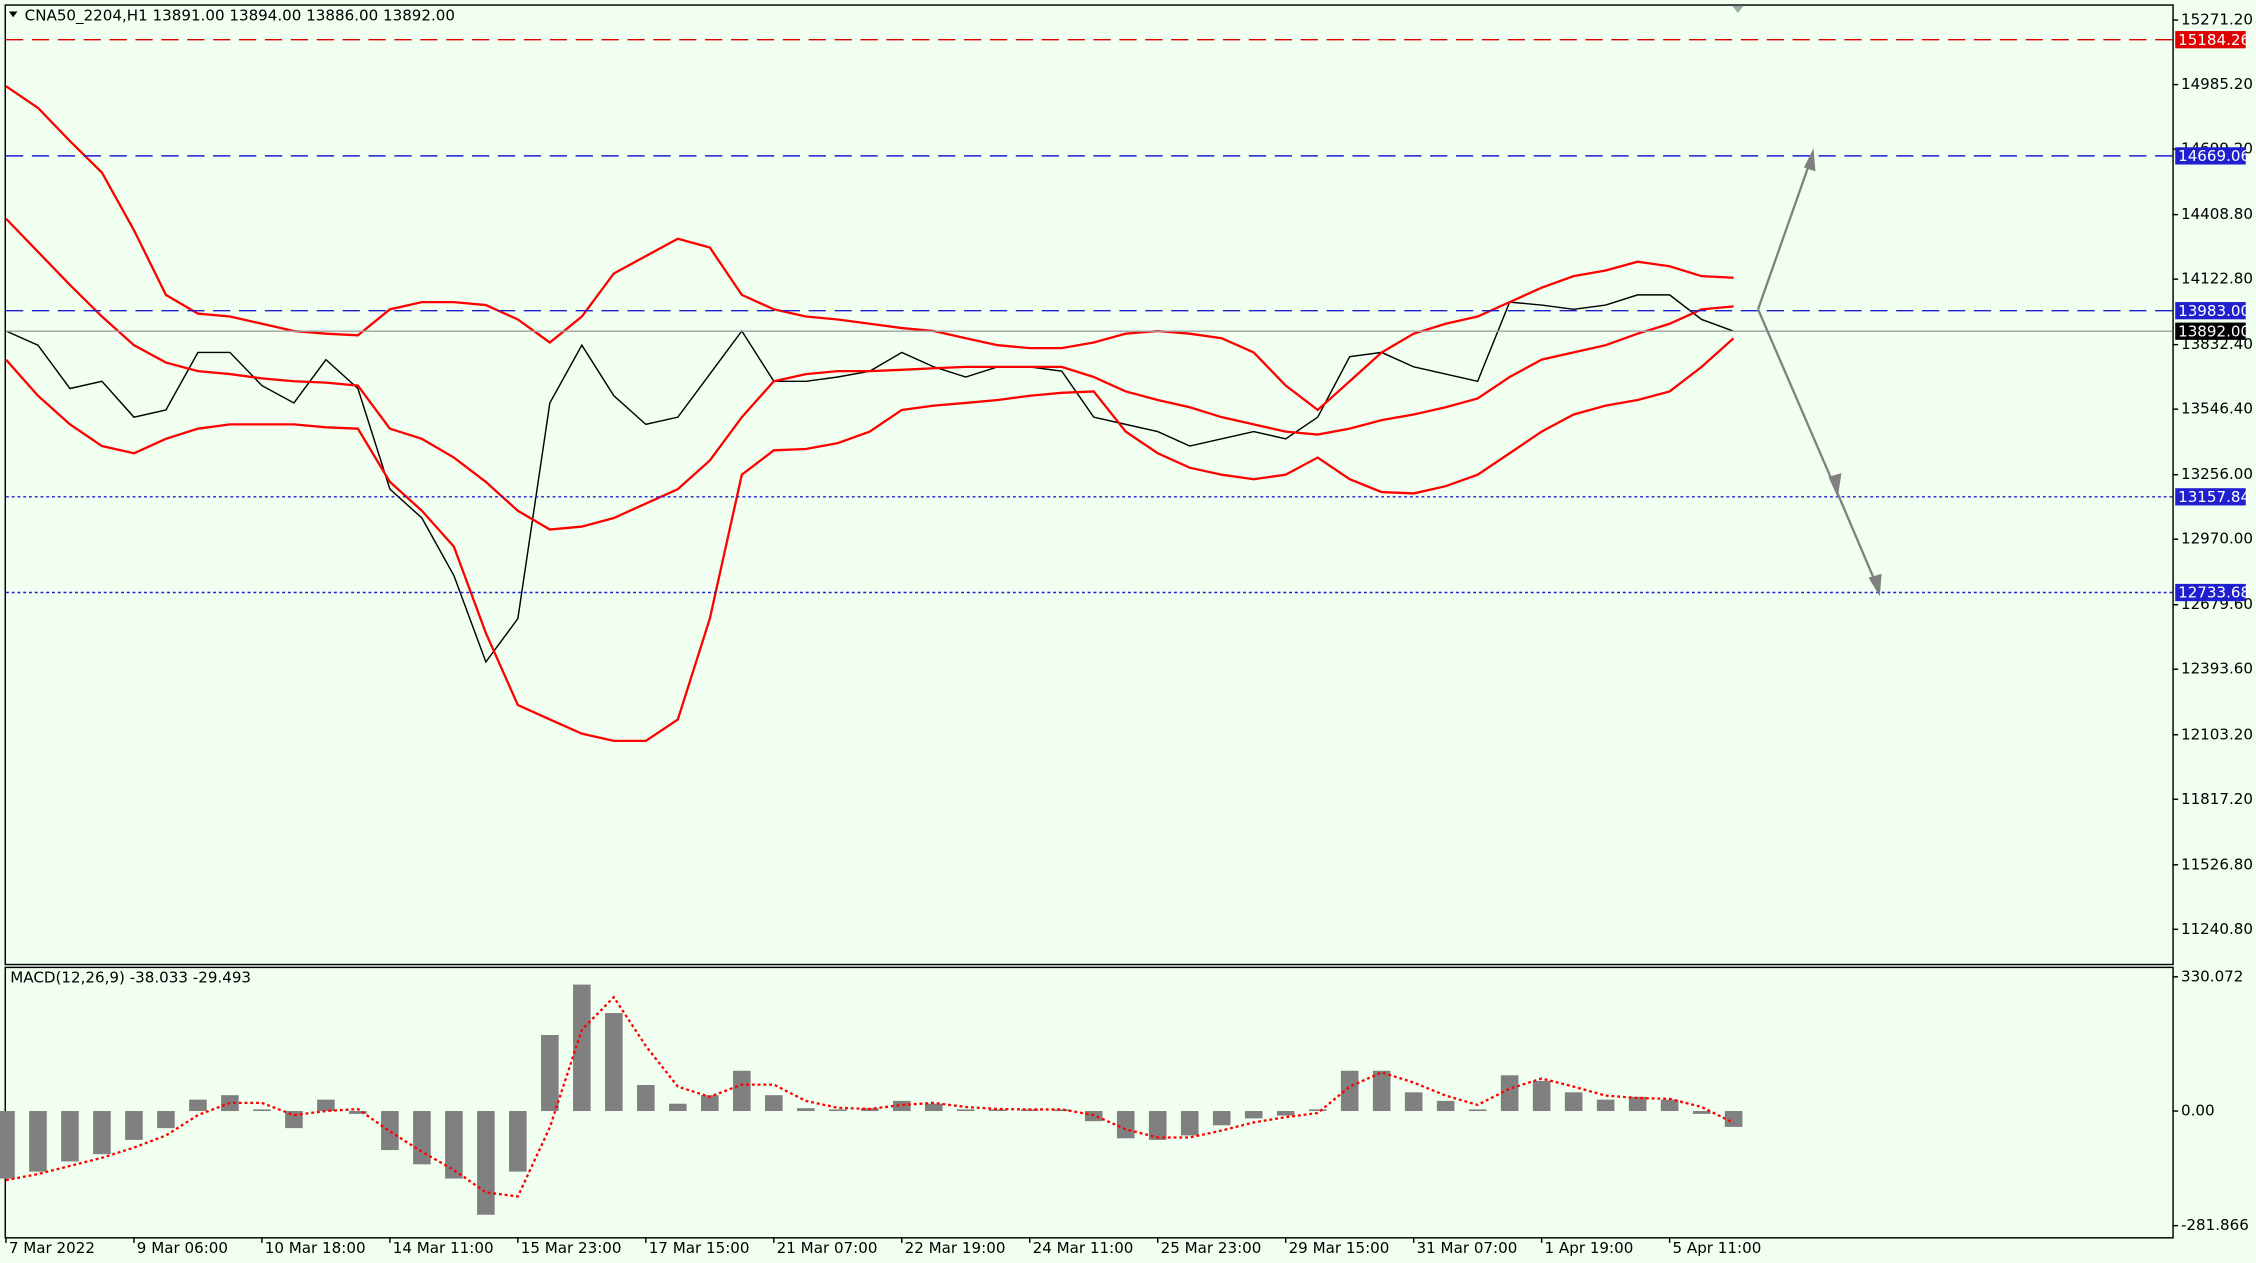 This screenshot has width=2256, height=1263. Describe the element at coordinates (1819, 372) in the screenshot. I see `projection-arrows` at that location.